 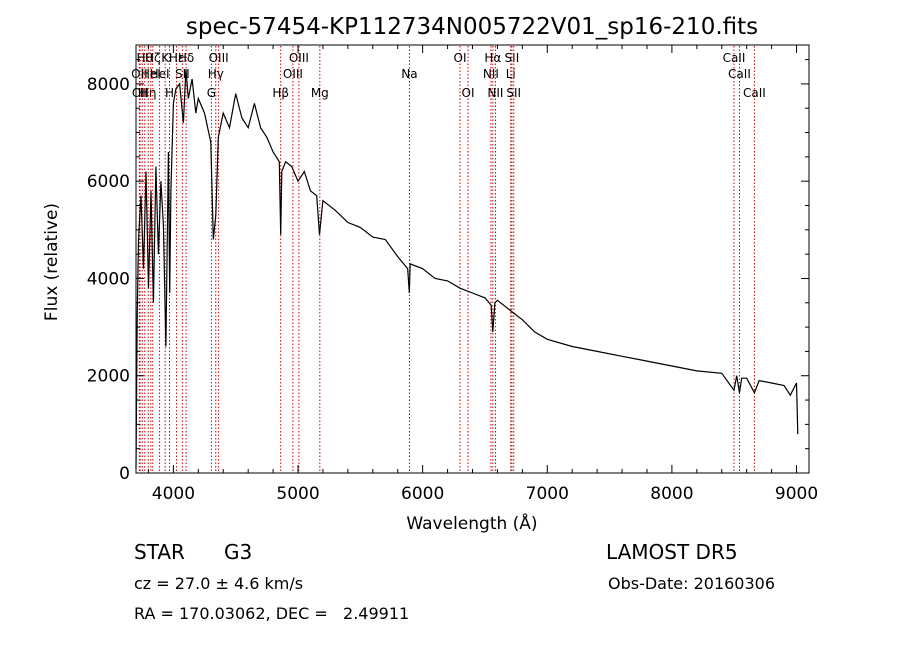 What do you see at coordinates (238, 552) in the screenshot?
I see `object-subclass: G3` at bounding box center [238, 552].